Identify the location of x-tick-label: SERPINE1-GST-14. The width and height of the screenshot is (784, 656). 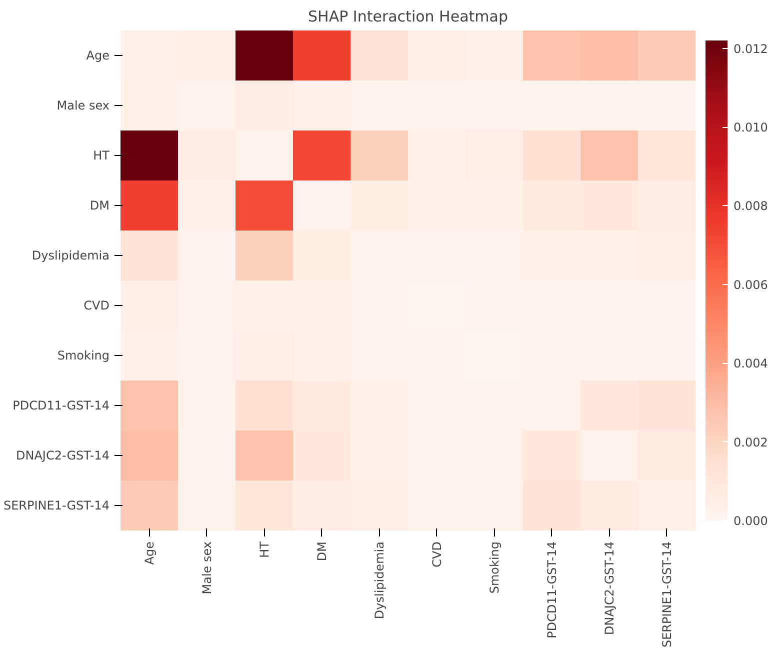
(667, 594).